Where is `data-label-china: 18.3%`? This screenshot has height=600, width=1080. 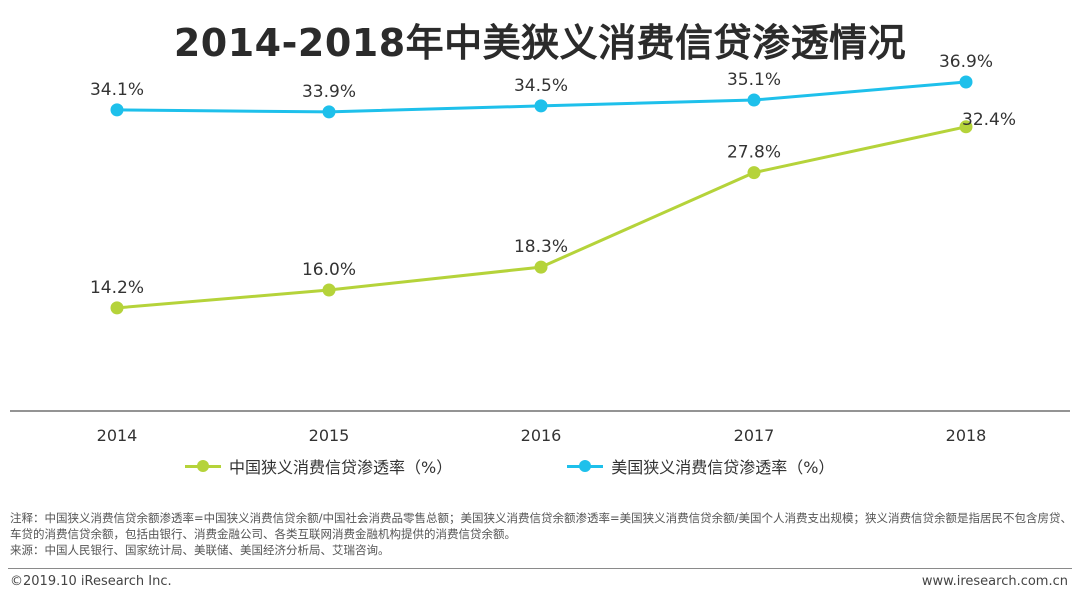 data-label-china: 18.3% is located at coordinates (541, 247).